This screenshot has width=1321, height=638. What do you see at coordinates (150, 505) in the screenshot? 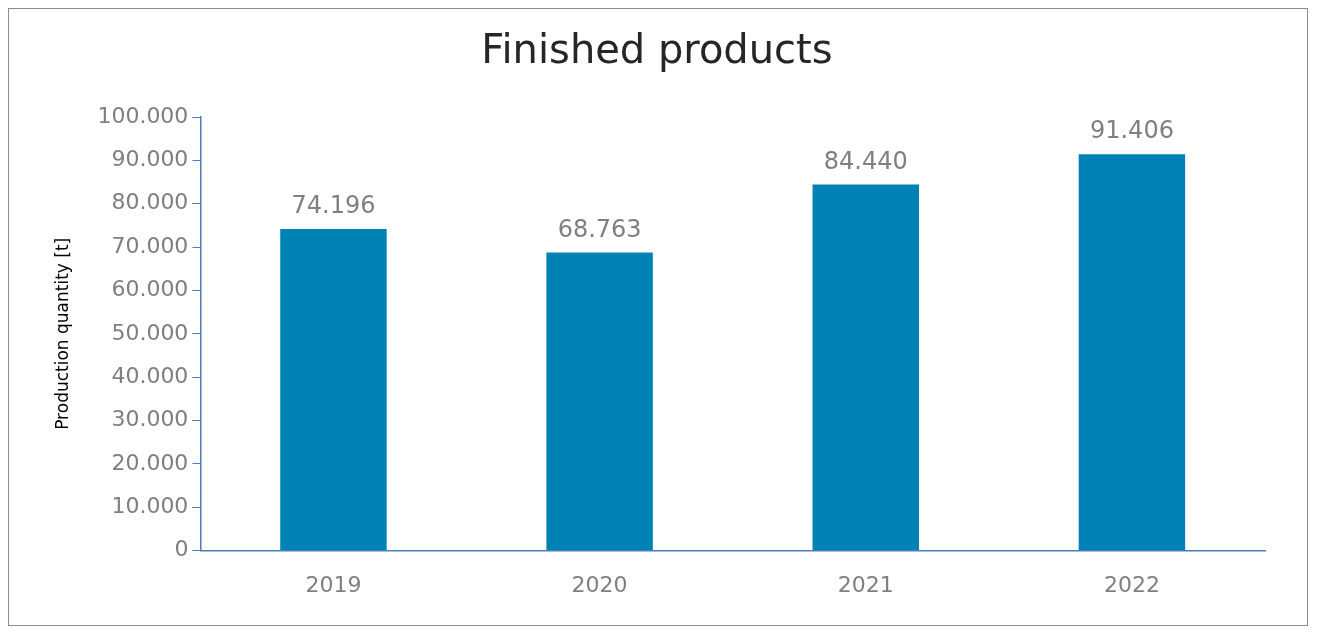
I see `y-tick-label: 10.000` at bounding box center [150, 505].